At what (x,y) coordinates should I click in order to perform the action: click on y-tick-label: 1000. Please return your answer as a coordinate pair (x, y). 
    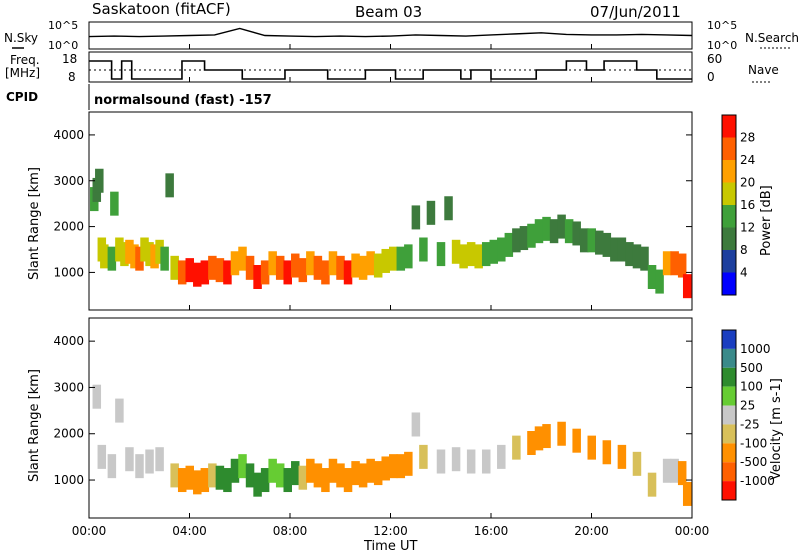
    Looking at the image, I should click on (68, 272).